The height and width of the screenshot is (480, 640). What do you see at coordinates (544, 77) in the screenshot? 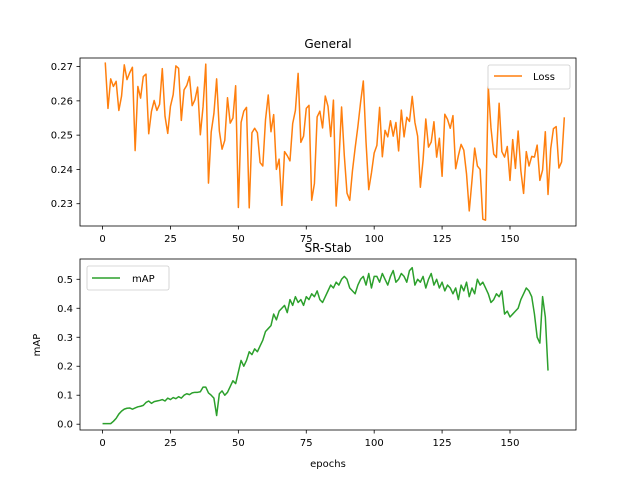
I see `loss-legend-label: Loss` at bounding box center [544, 77].